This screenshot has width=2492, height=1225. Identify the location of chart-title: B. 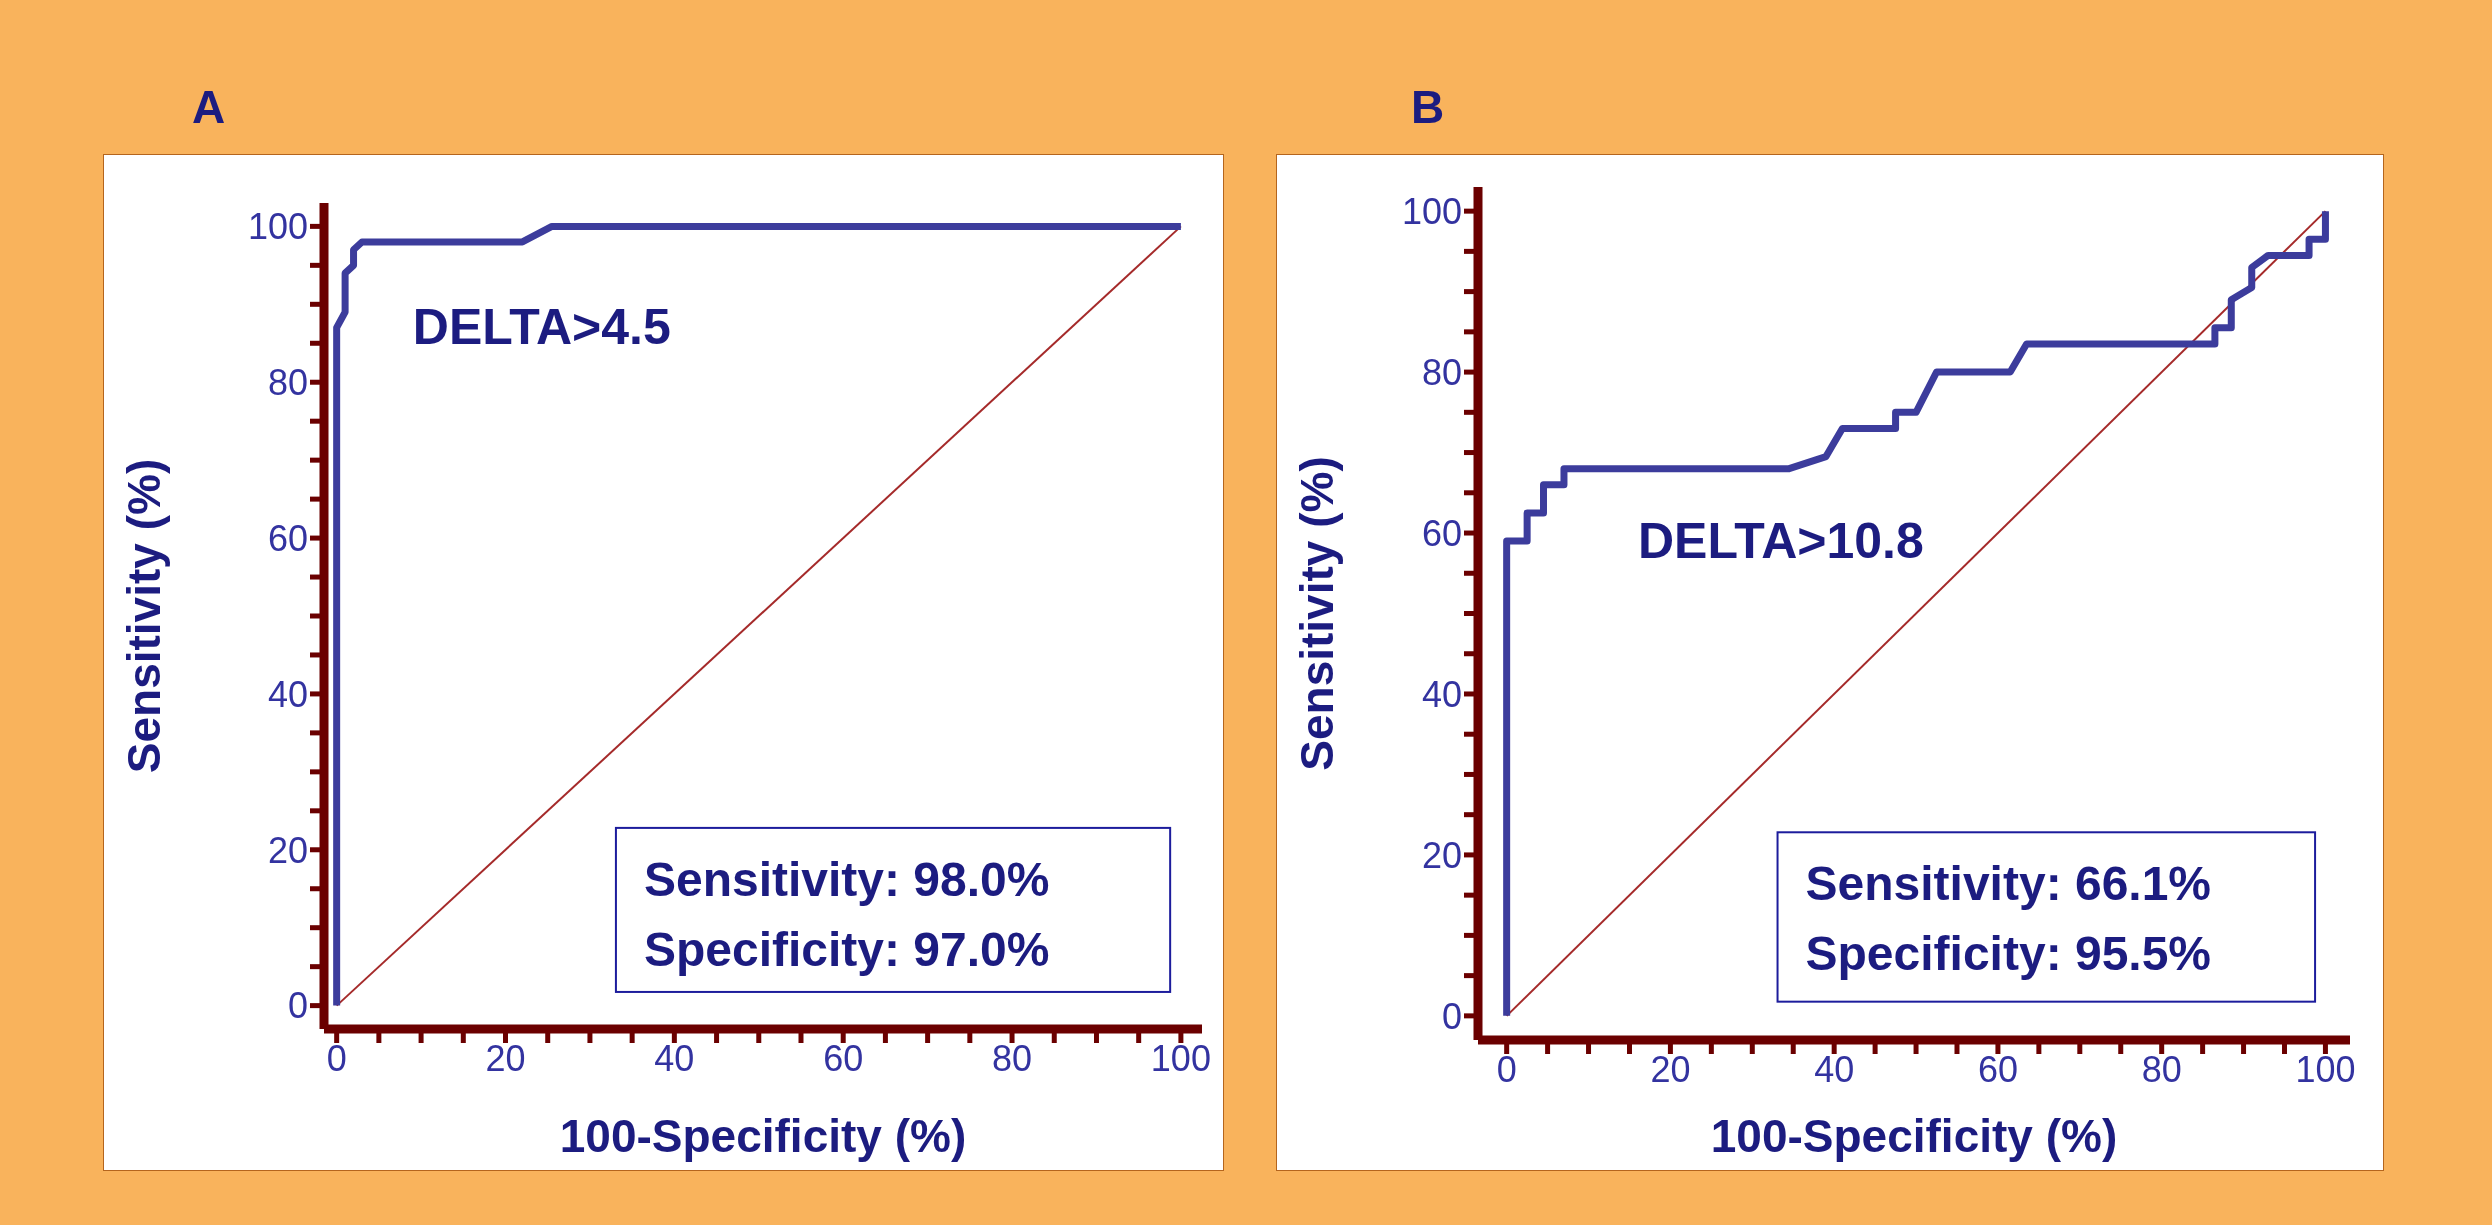
(1428, 107).